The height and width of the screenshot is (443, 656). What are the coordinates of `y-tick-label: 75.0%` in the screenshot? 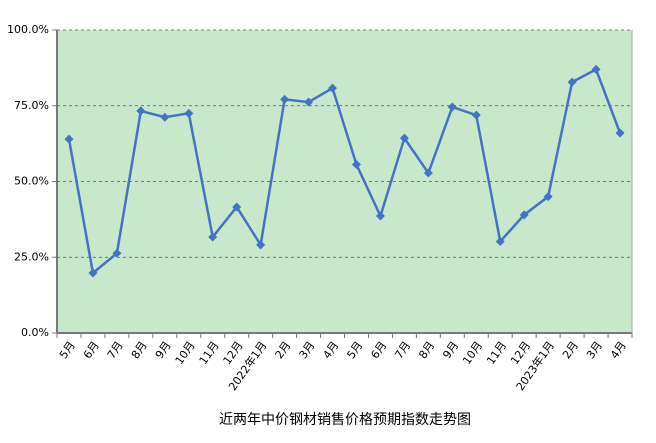 It's located at (31, 105).